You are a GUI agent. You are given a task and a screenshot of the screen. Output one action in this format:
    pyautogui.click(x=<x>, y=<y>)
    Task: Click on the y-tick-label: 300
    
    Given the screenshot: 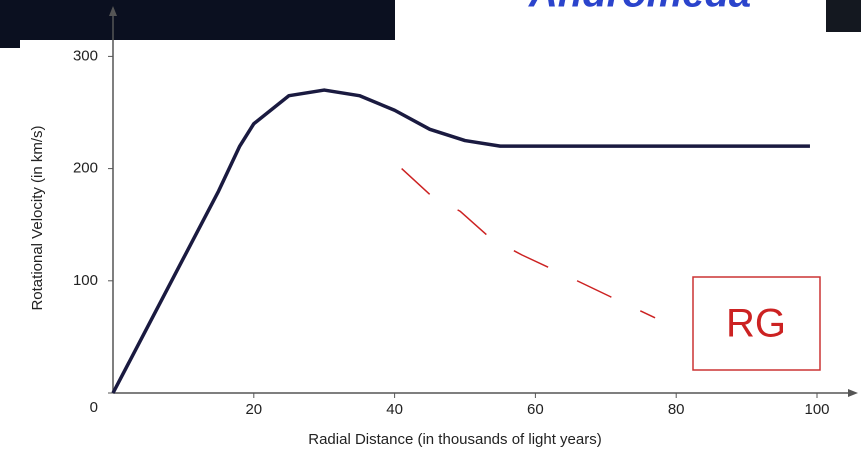 What is the action you would take?
    pyautogui.click(x=85, y=55)
    